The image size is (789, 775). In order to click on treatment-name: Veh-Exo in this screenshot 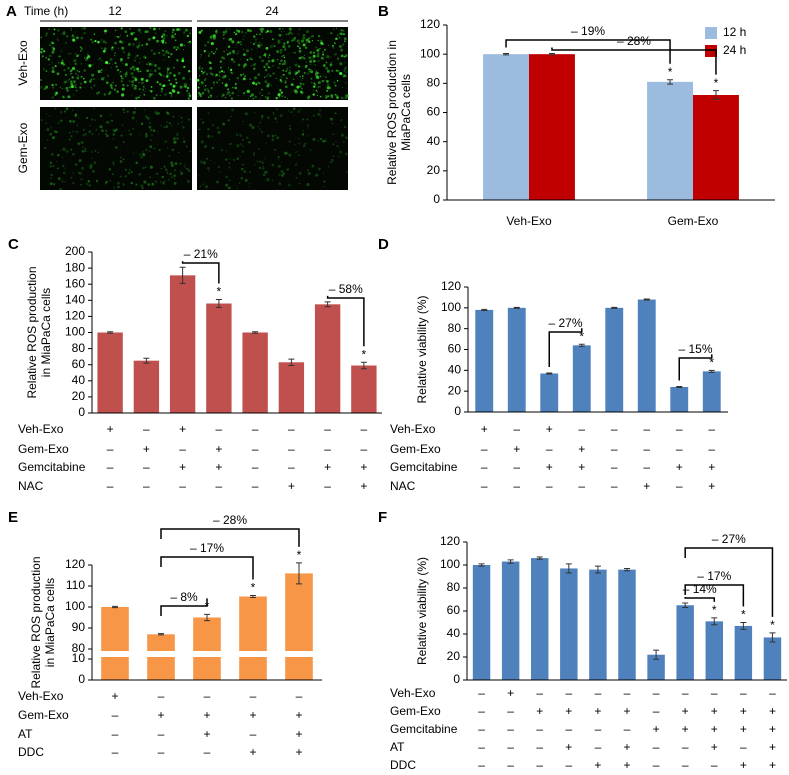, I will do `click(413, 693)`.